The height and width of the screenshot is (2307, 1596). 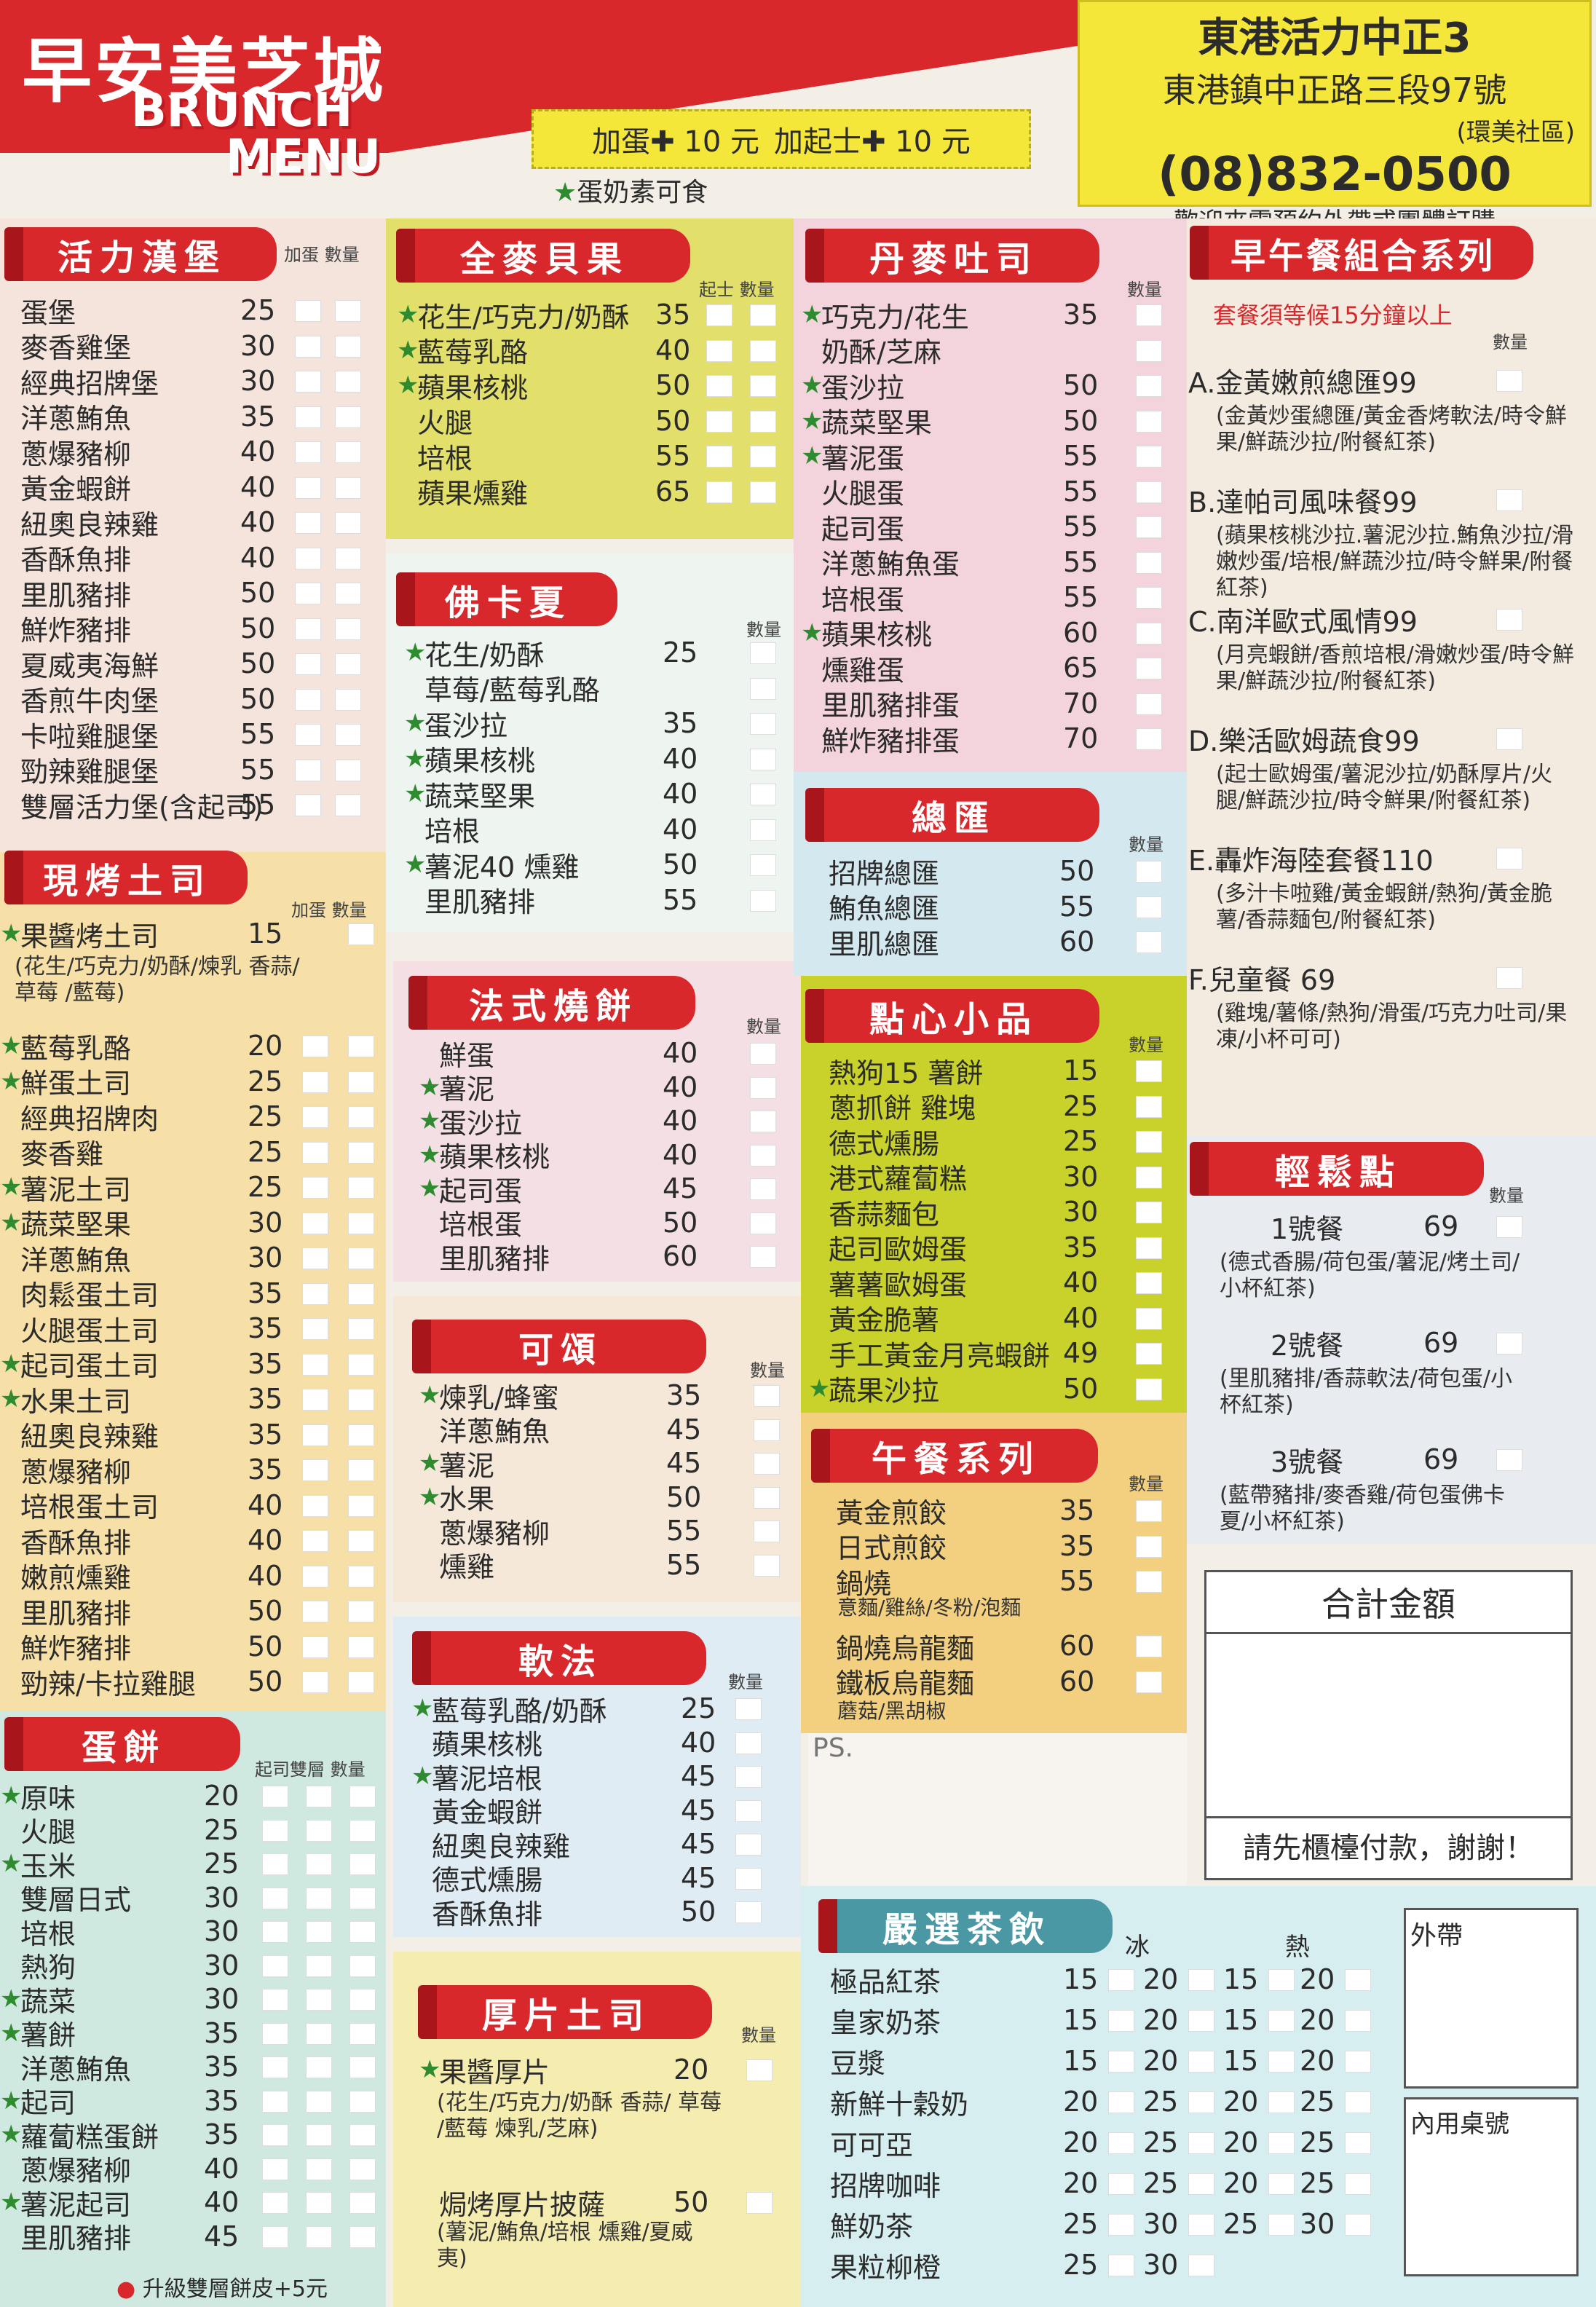 I want to click on ps-field, so click(x=997, y=1809).